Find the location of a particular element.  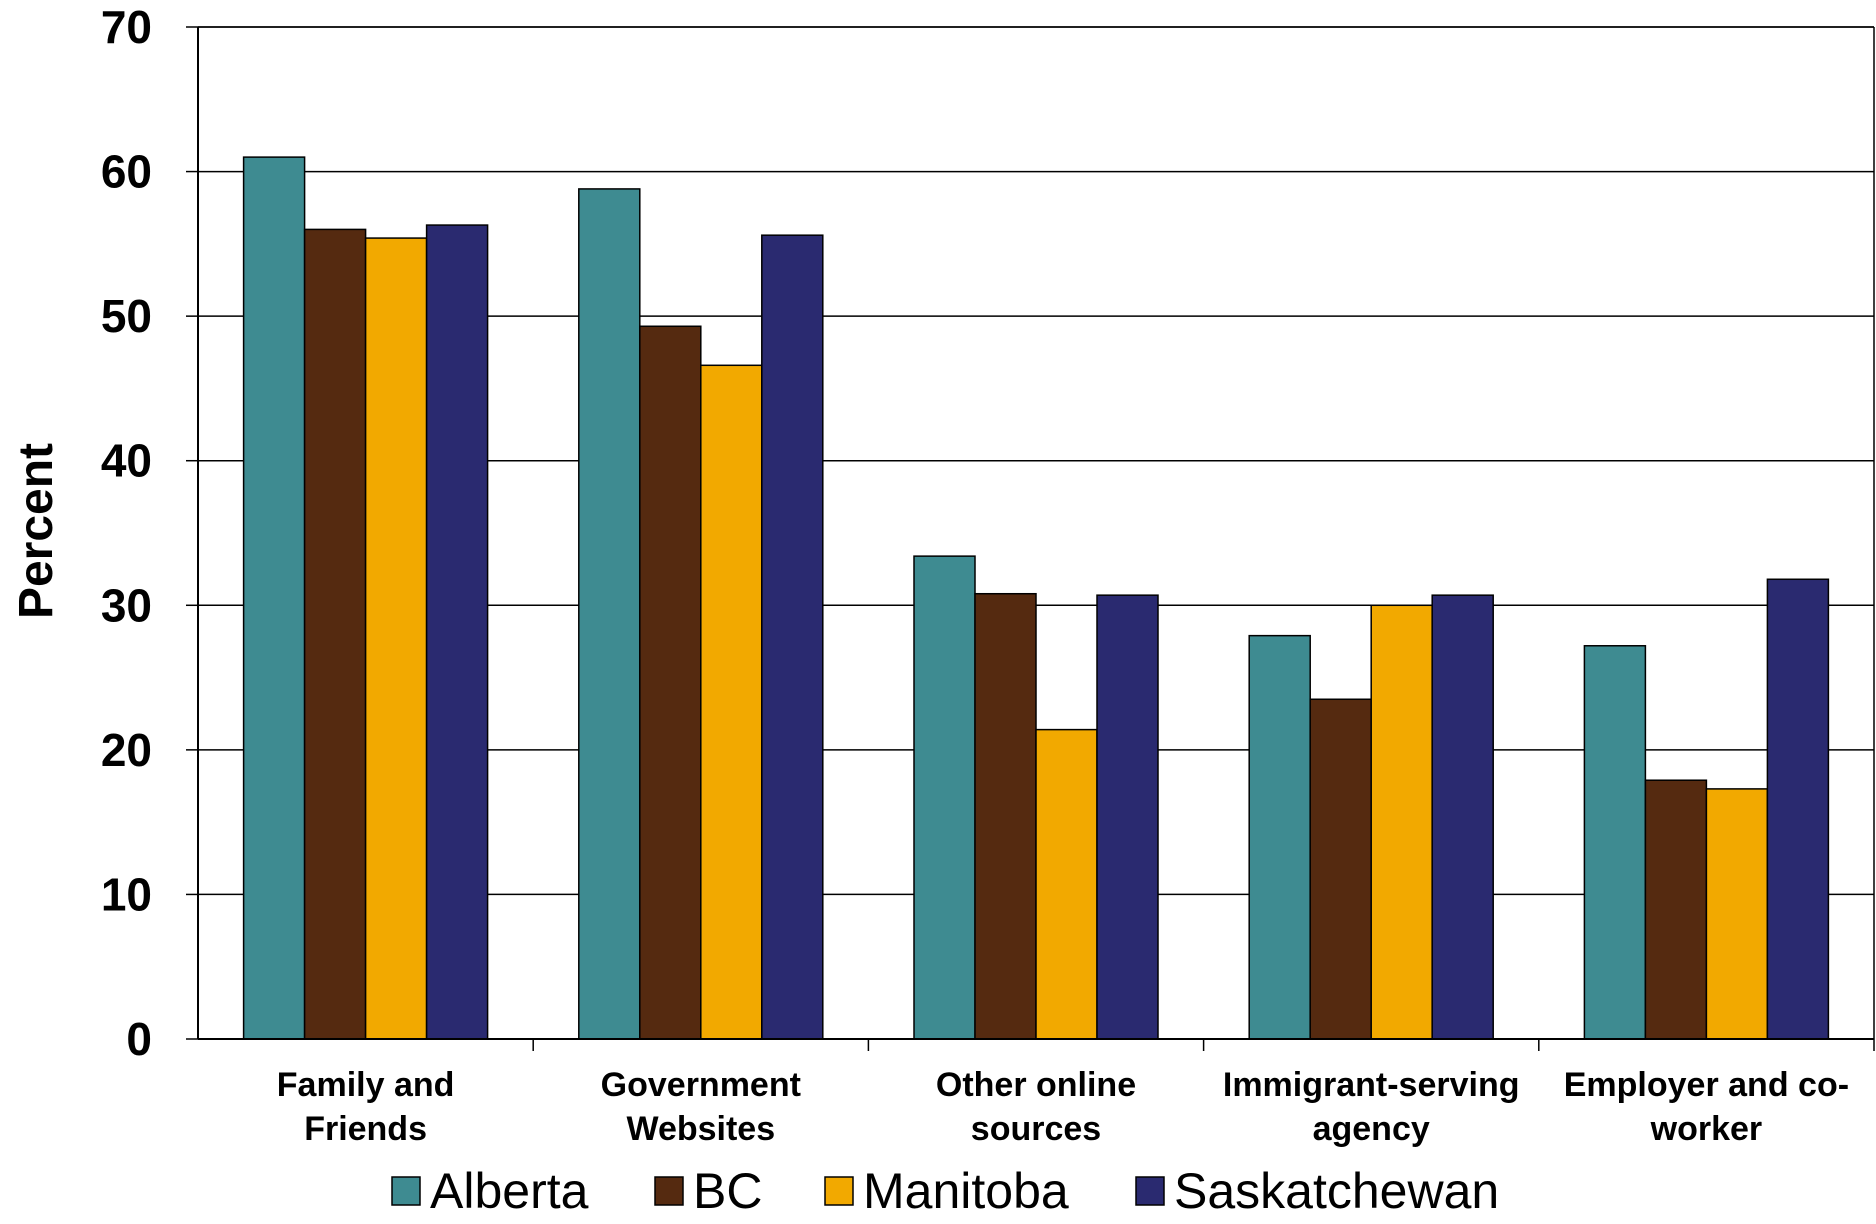

x-category-label: agency is located at coordinates (1371, 1129).